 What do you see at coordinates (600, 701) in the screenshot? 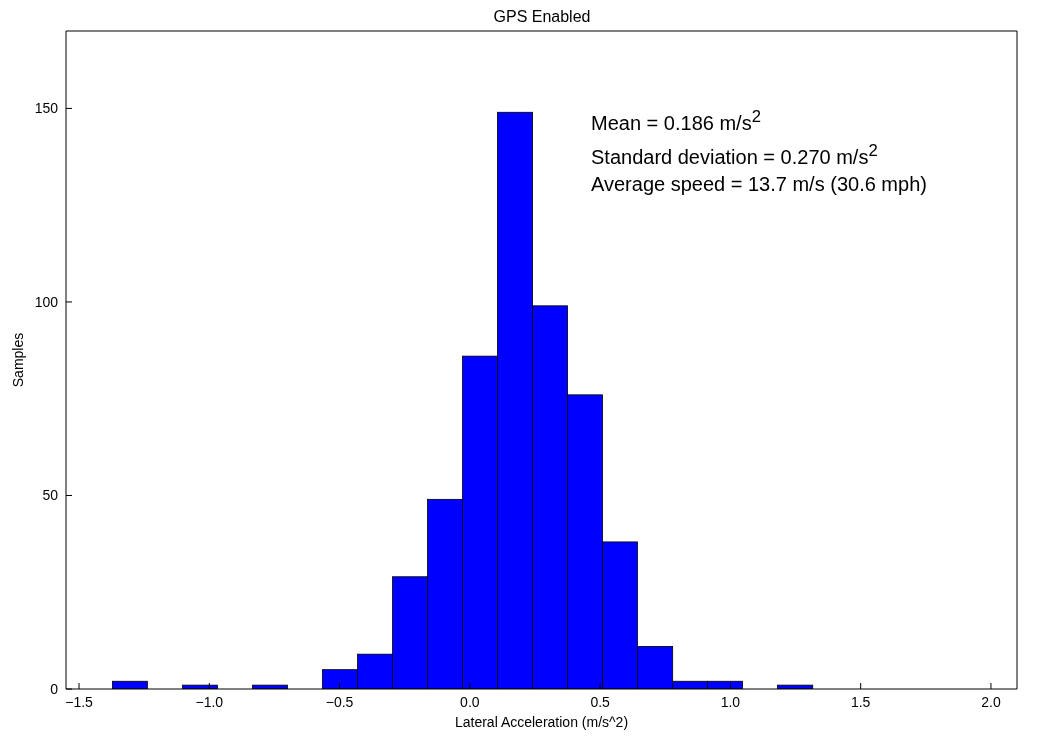
I see `x-tick-label: 0.5` at bounding box center [600, 701].